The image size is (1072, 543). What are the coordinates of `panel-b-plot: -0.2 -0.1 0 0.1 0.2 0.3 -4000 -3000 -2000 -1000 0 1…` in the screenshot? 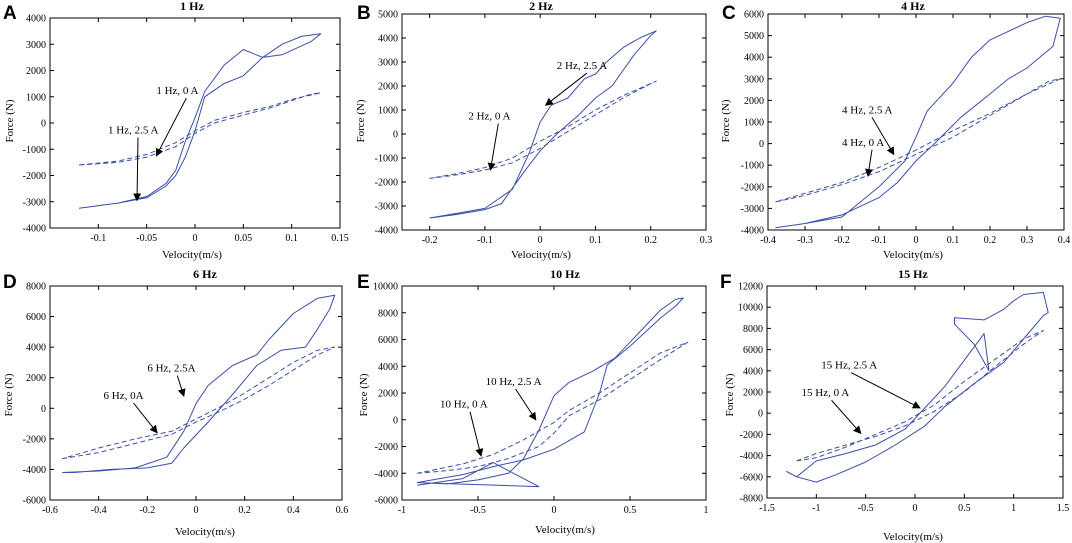 It's located at (544, 128).